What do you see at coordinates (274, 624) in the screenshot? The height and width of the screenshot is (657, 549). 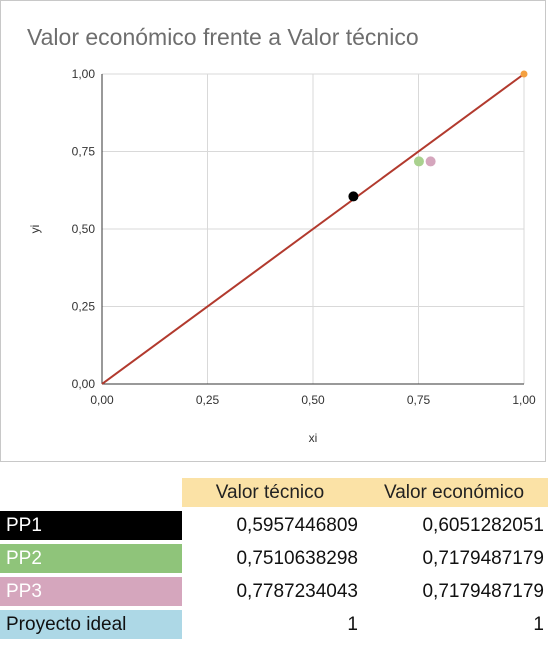 I see `table-row: Proyecto ideal 1 1` at bounding box center [274, 624].